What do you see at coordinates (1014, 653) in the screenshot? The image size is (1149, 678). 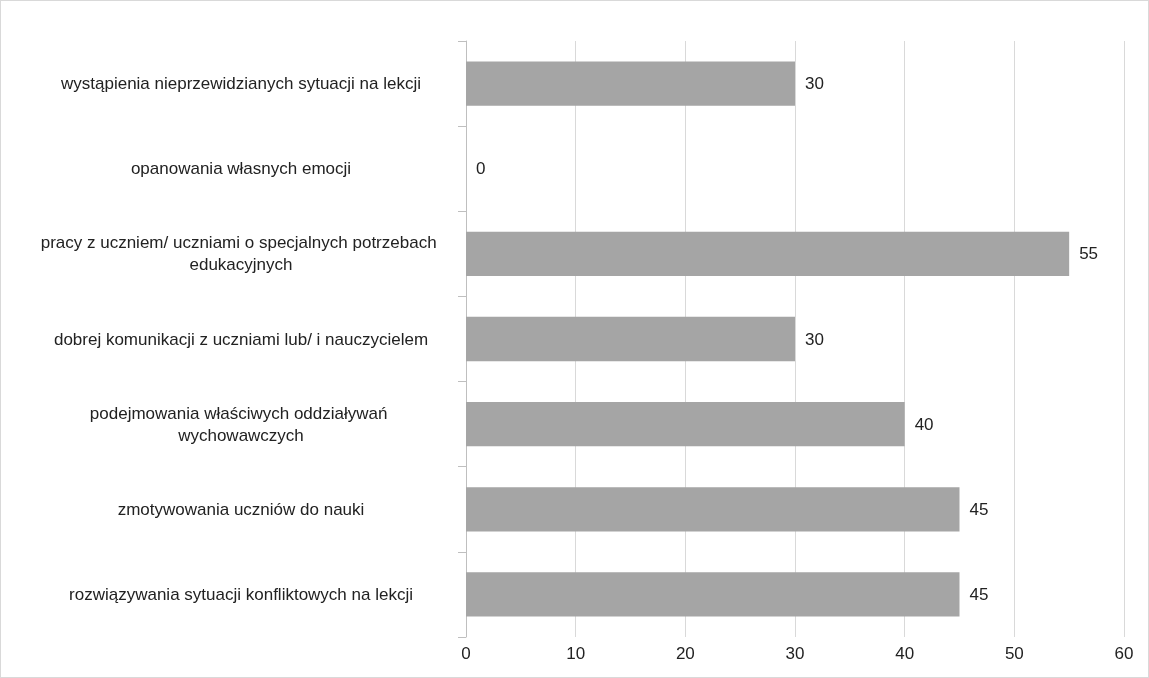 I see `x-tick-label: 50` at bounding box center [1014, 653].